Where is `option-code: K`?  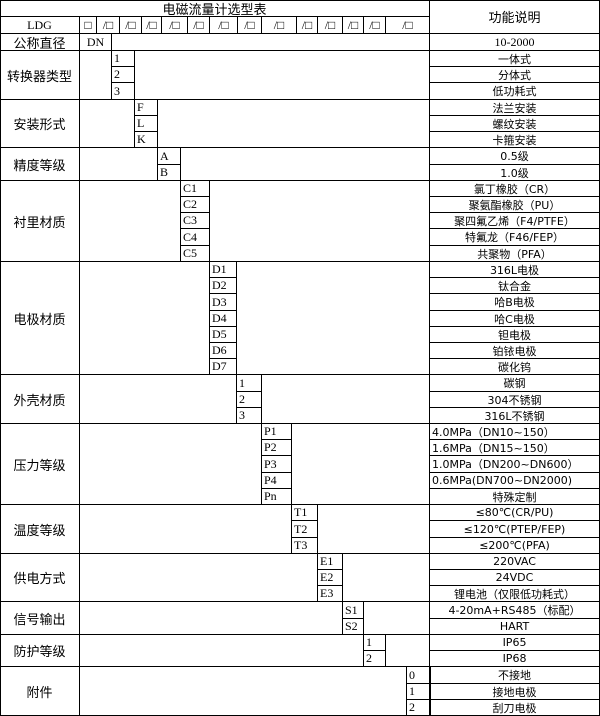 option-code: K is located at coordinates (146, 140).